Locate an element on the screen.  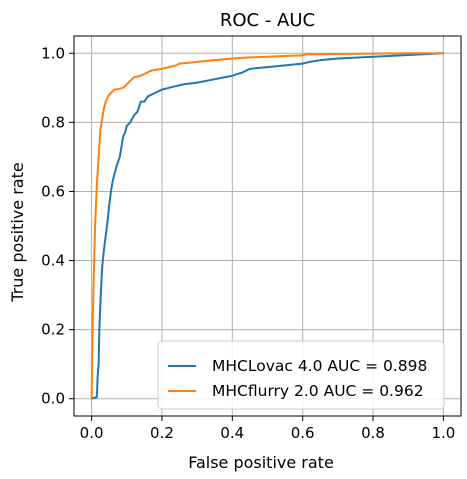
x-tick-label: 0.8 is located at coordinates (373, 433).